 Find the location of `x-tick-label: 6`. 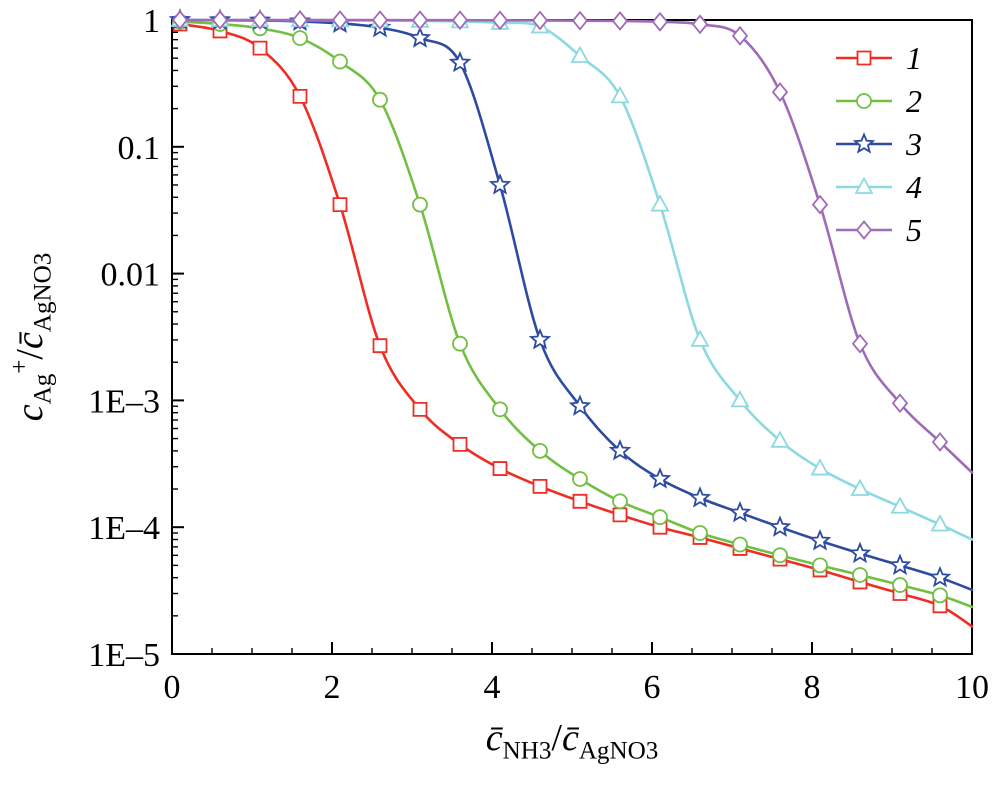

x-tick-label: 6 is located at coordinates (652, 687).